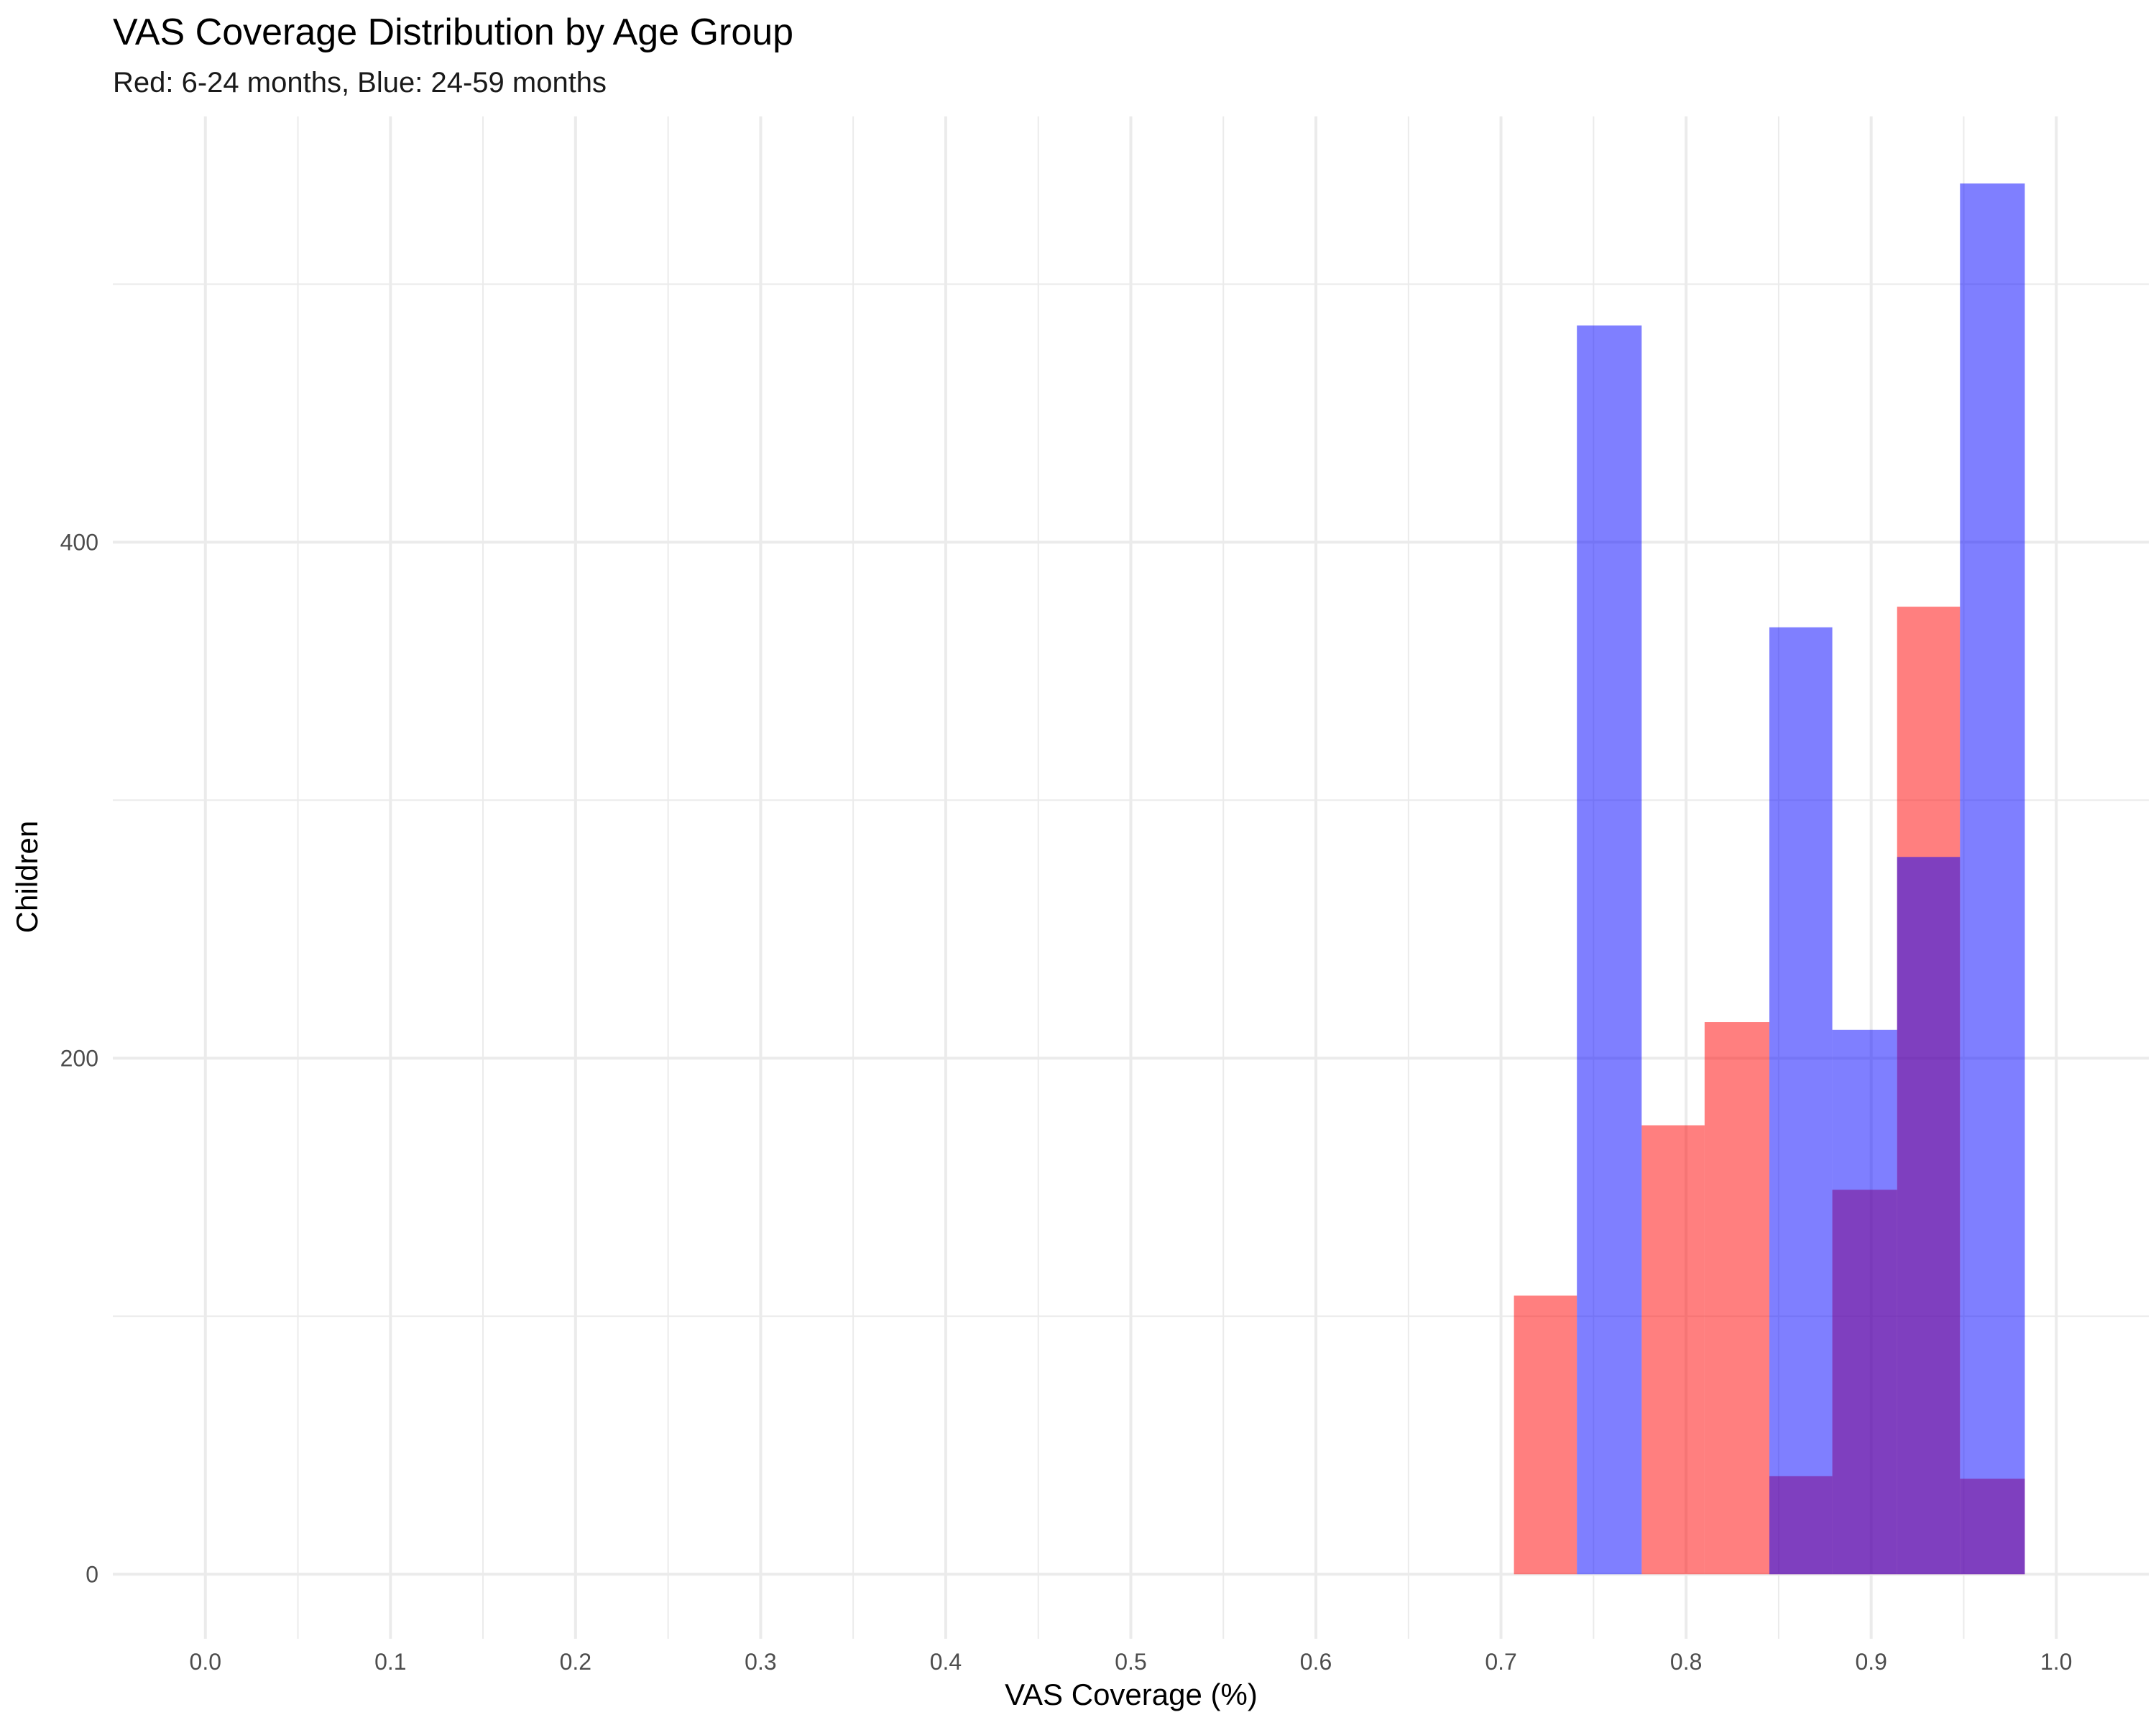 Image resolution: width=2156 pixels, height=1725 pixels. I want to click on y-tick-label: 200, so click(79, 1058).